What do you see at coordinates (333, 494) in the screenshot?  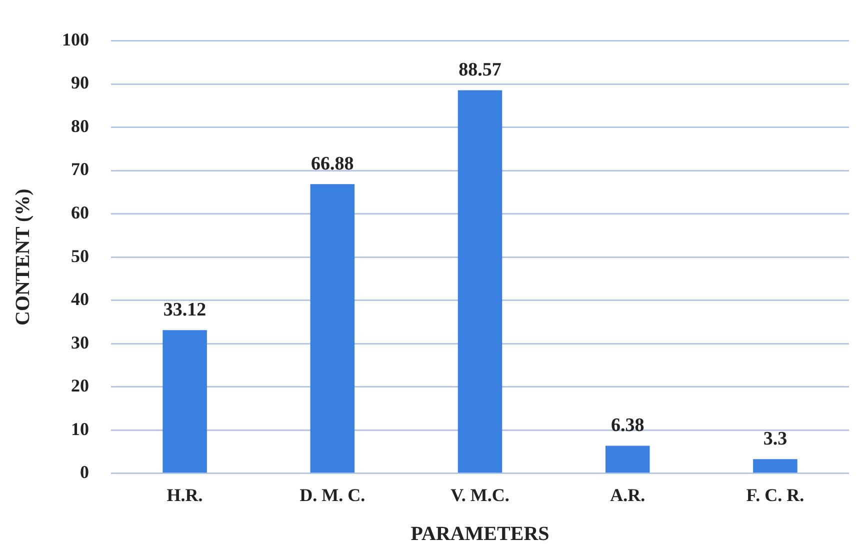 I see `x-tick-label: D. M. C.` at bounding box center [333, 494].